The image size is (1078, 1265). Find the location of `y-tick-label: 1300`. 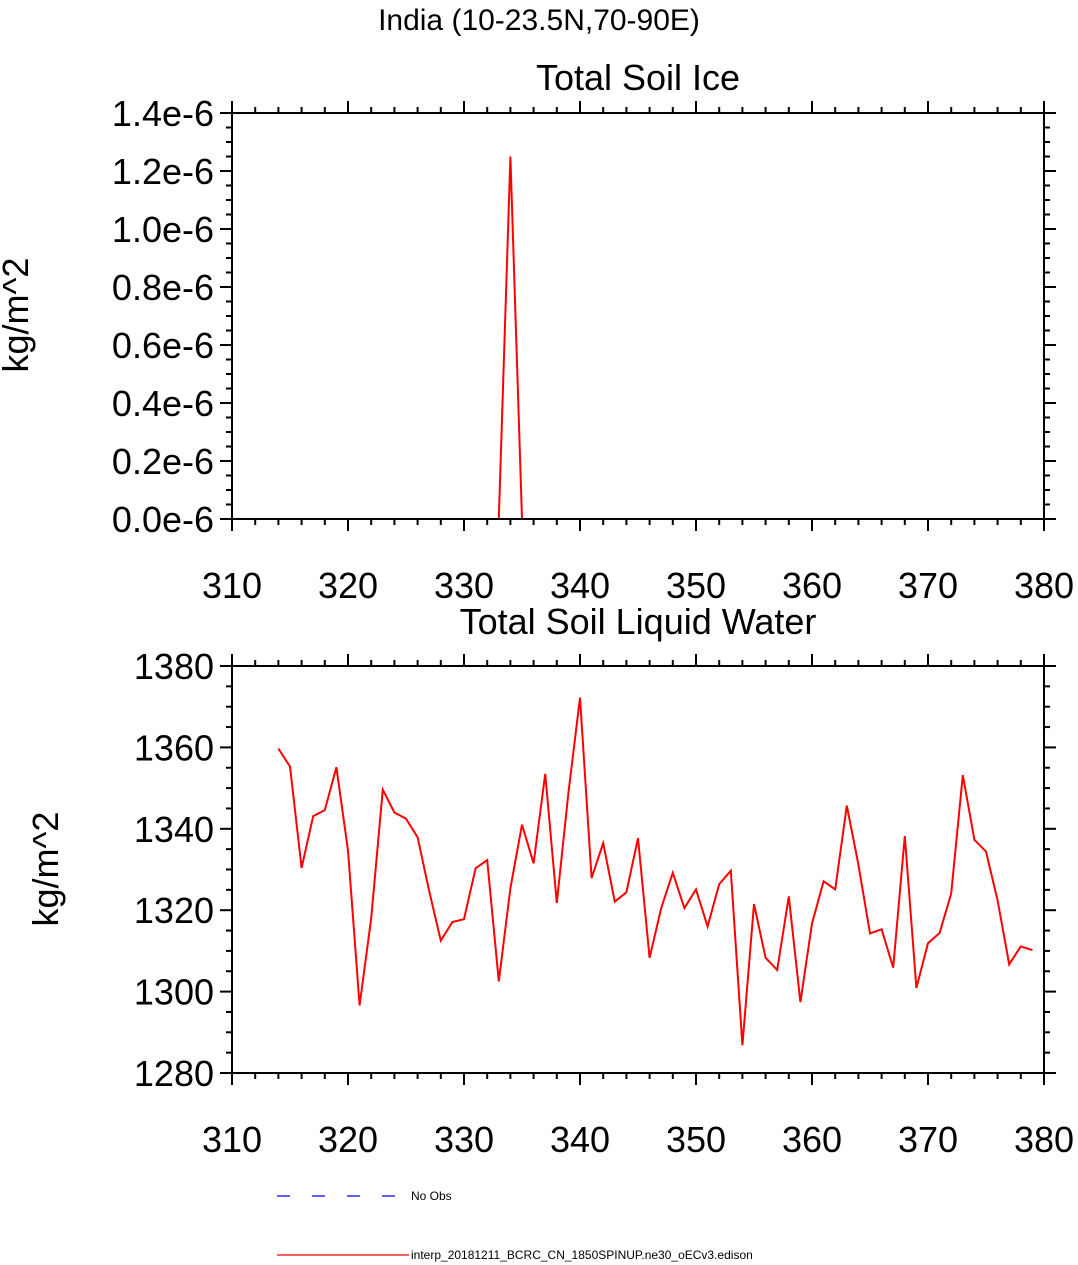

y-tick-label: 1300 is located at coordinates (174, 992).